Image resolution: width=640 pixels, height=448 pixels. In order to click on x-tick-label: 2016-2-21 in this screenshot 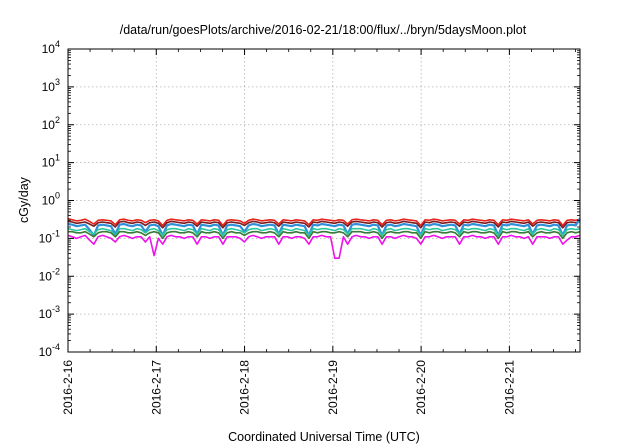, I will do `click(509, 387)`.